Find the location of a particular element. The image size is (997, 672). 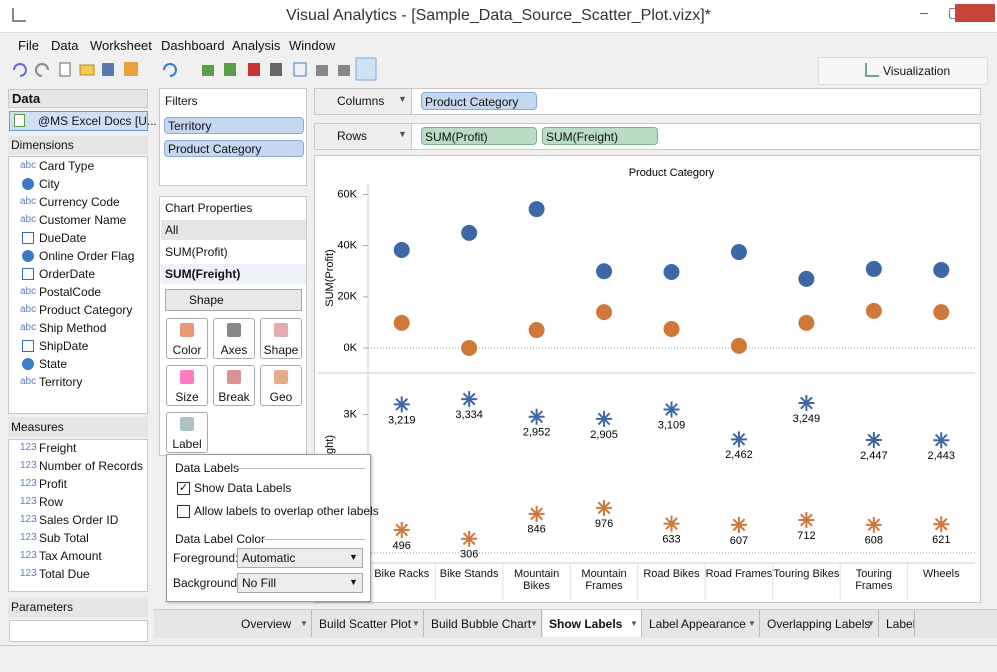

measure-field: Tax Amount is located at coordinates (70, 556).